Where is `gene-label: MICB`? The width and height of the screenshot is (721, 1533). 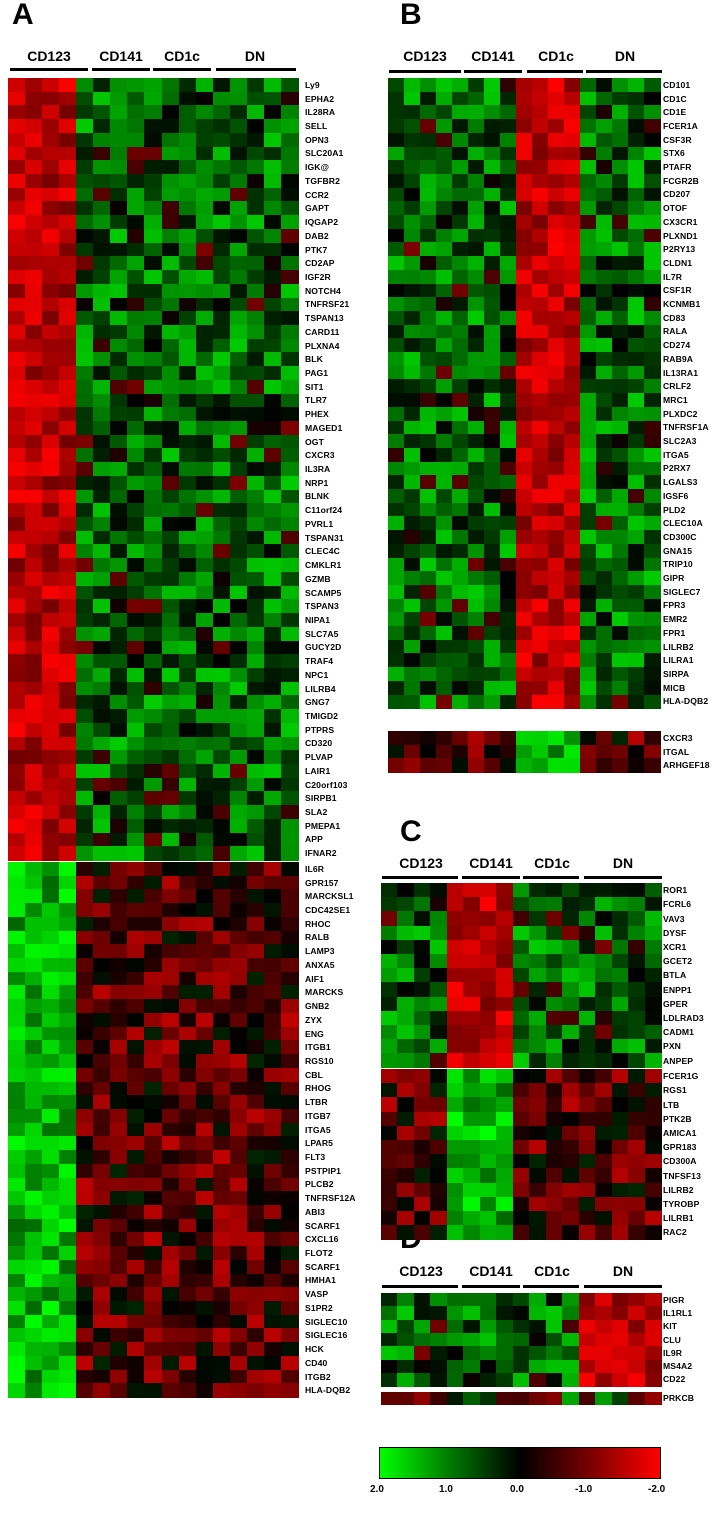 gene-label: MICB is located at coordinates (674, 687).